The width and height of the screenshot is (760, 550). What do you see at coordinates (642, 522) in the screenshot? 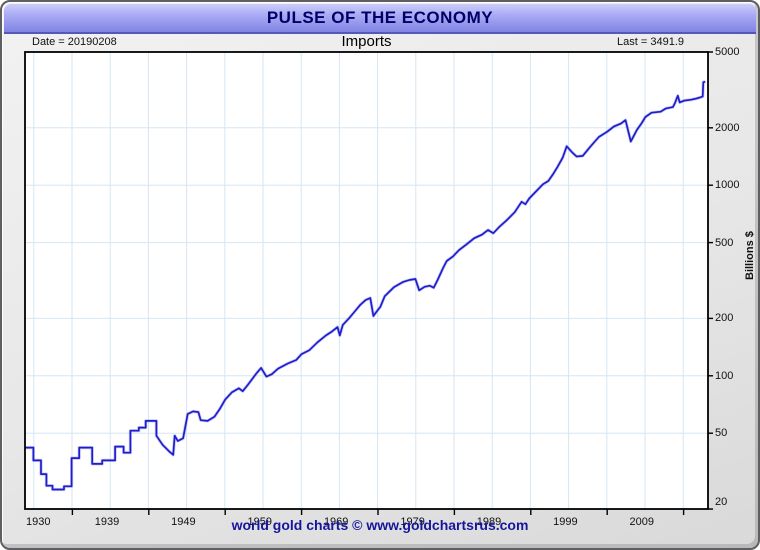
I see `x-tick-label: 2009` at bounding box center [642, 522].